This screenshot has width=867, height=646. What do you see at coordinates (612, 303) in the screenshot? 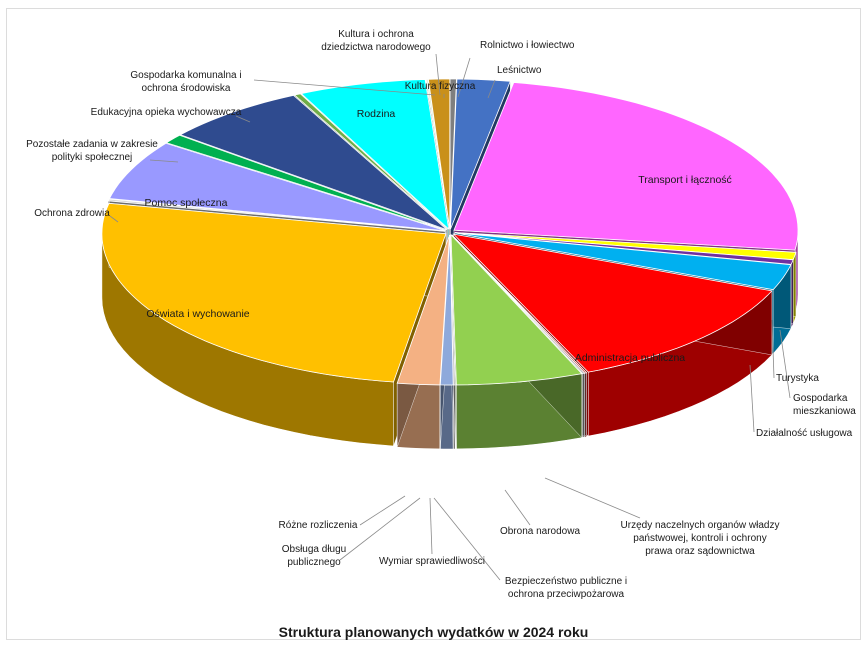
I see `slice-administracja-publiczna` at bounding box center [612, 303].